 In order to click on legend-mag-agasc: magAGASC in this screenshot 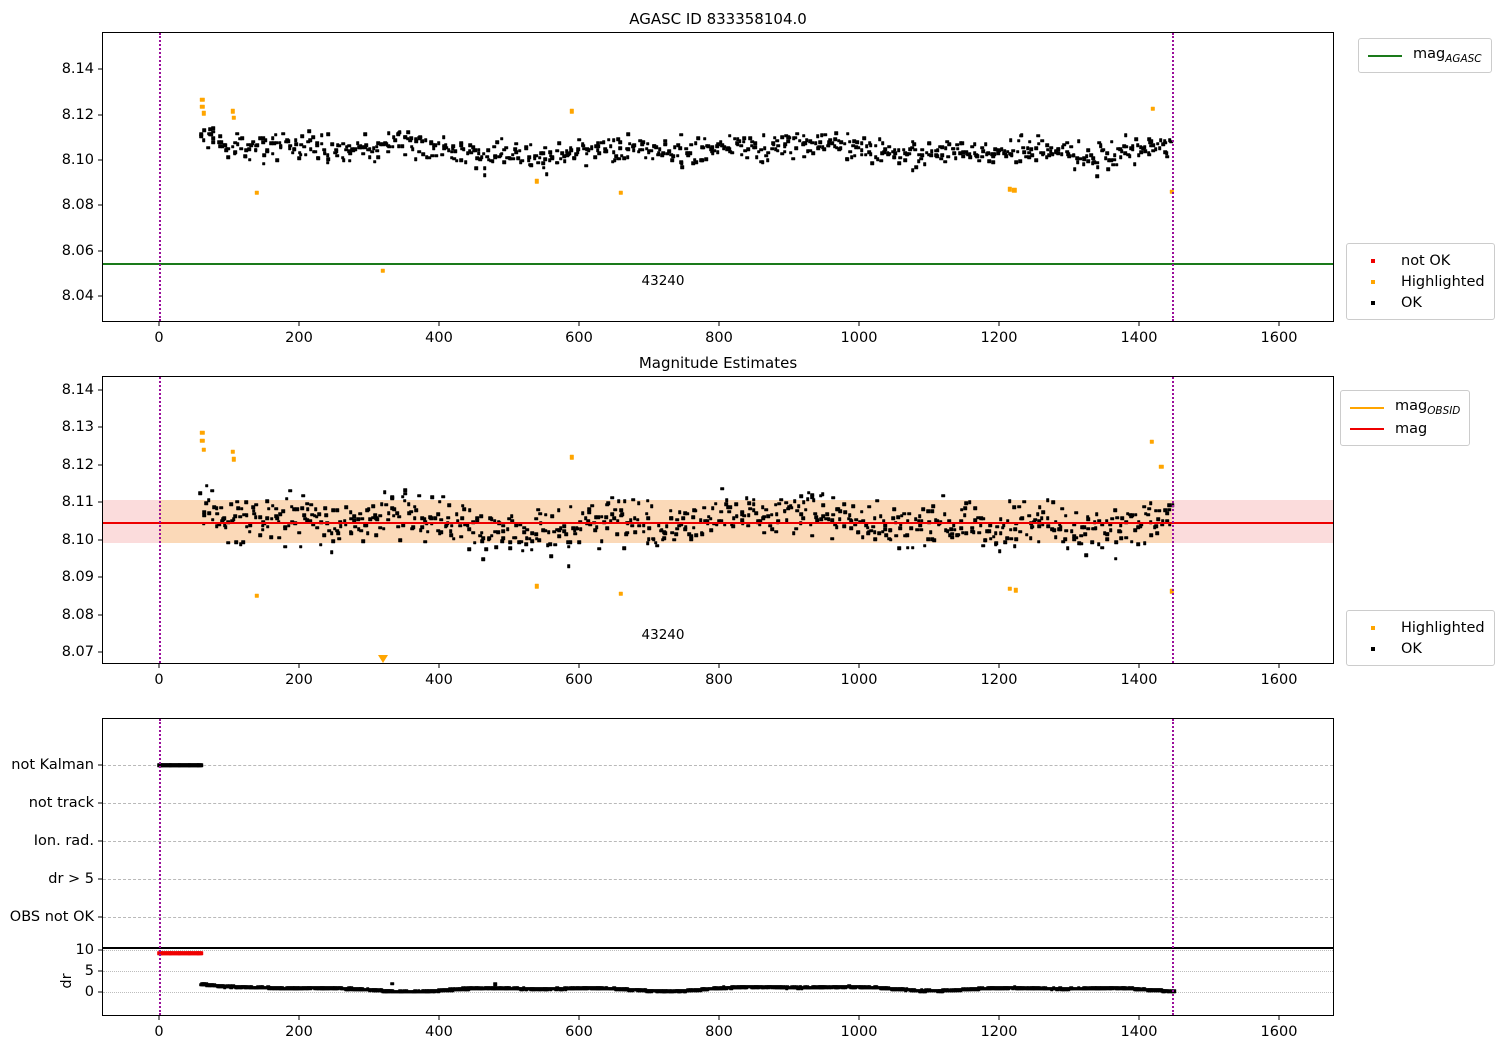, I will do `click(1425, 55)`.